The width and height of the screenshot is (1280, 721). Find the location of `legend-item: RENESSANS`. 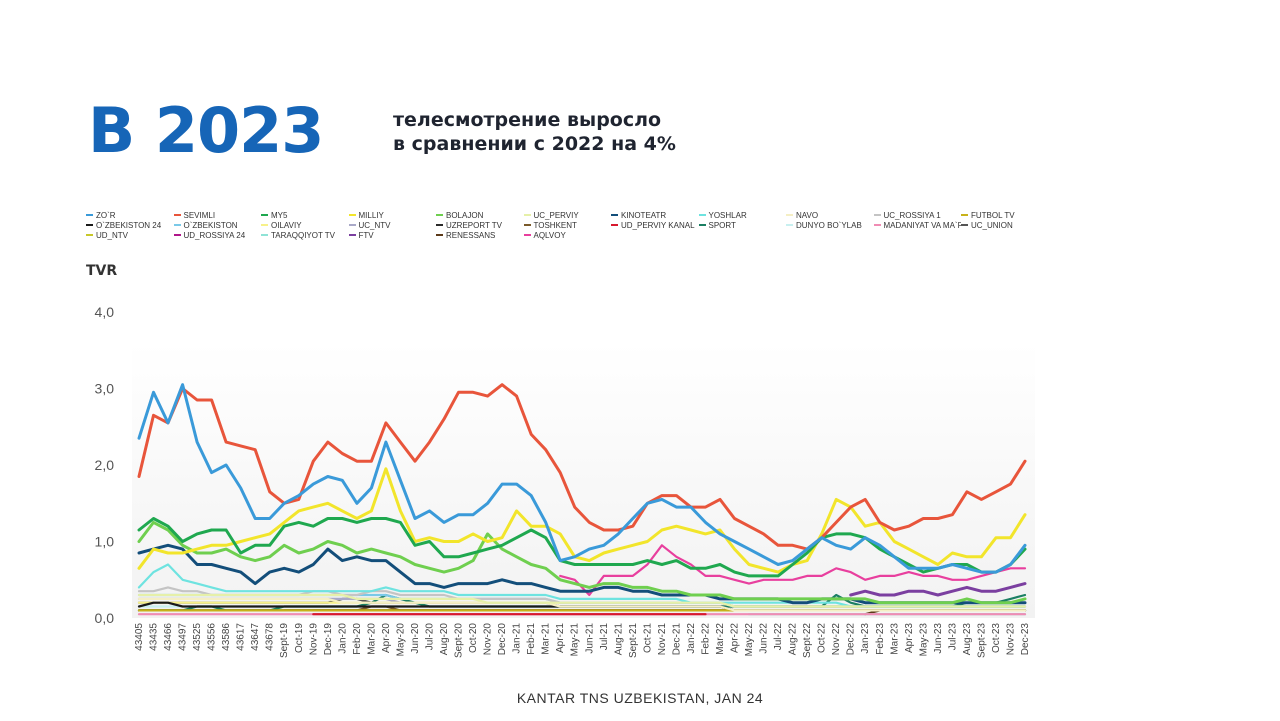

legend-item: RENESSANS is located at coordinates (480, 235).